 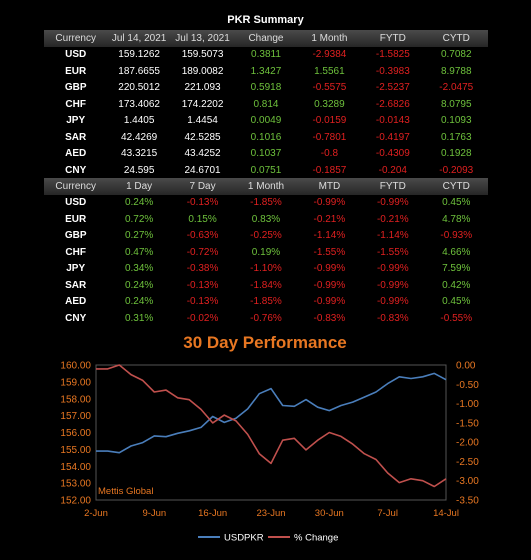 What do you see at coordinates (456, 55) in the screenshot?
I see `summary-value: 0.7082` at bounding box center [456, 55].